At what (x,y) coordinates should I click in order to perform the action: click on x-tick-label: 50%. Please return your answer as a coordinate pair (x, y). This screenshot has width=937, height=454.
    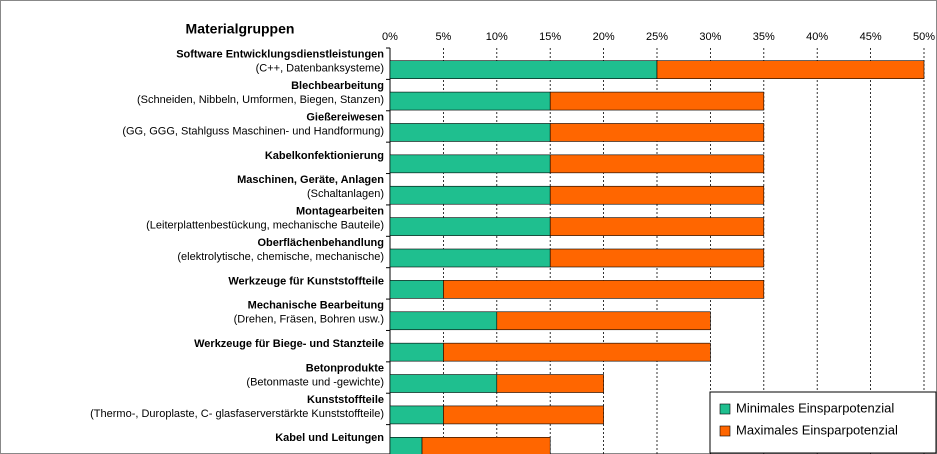
    Looking at the image, I should click on (924, 37).